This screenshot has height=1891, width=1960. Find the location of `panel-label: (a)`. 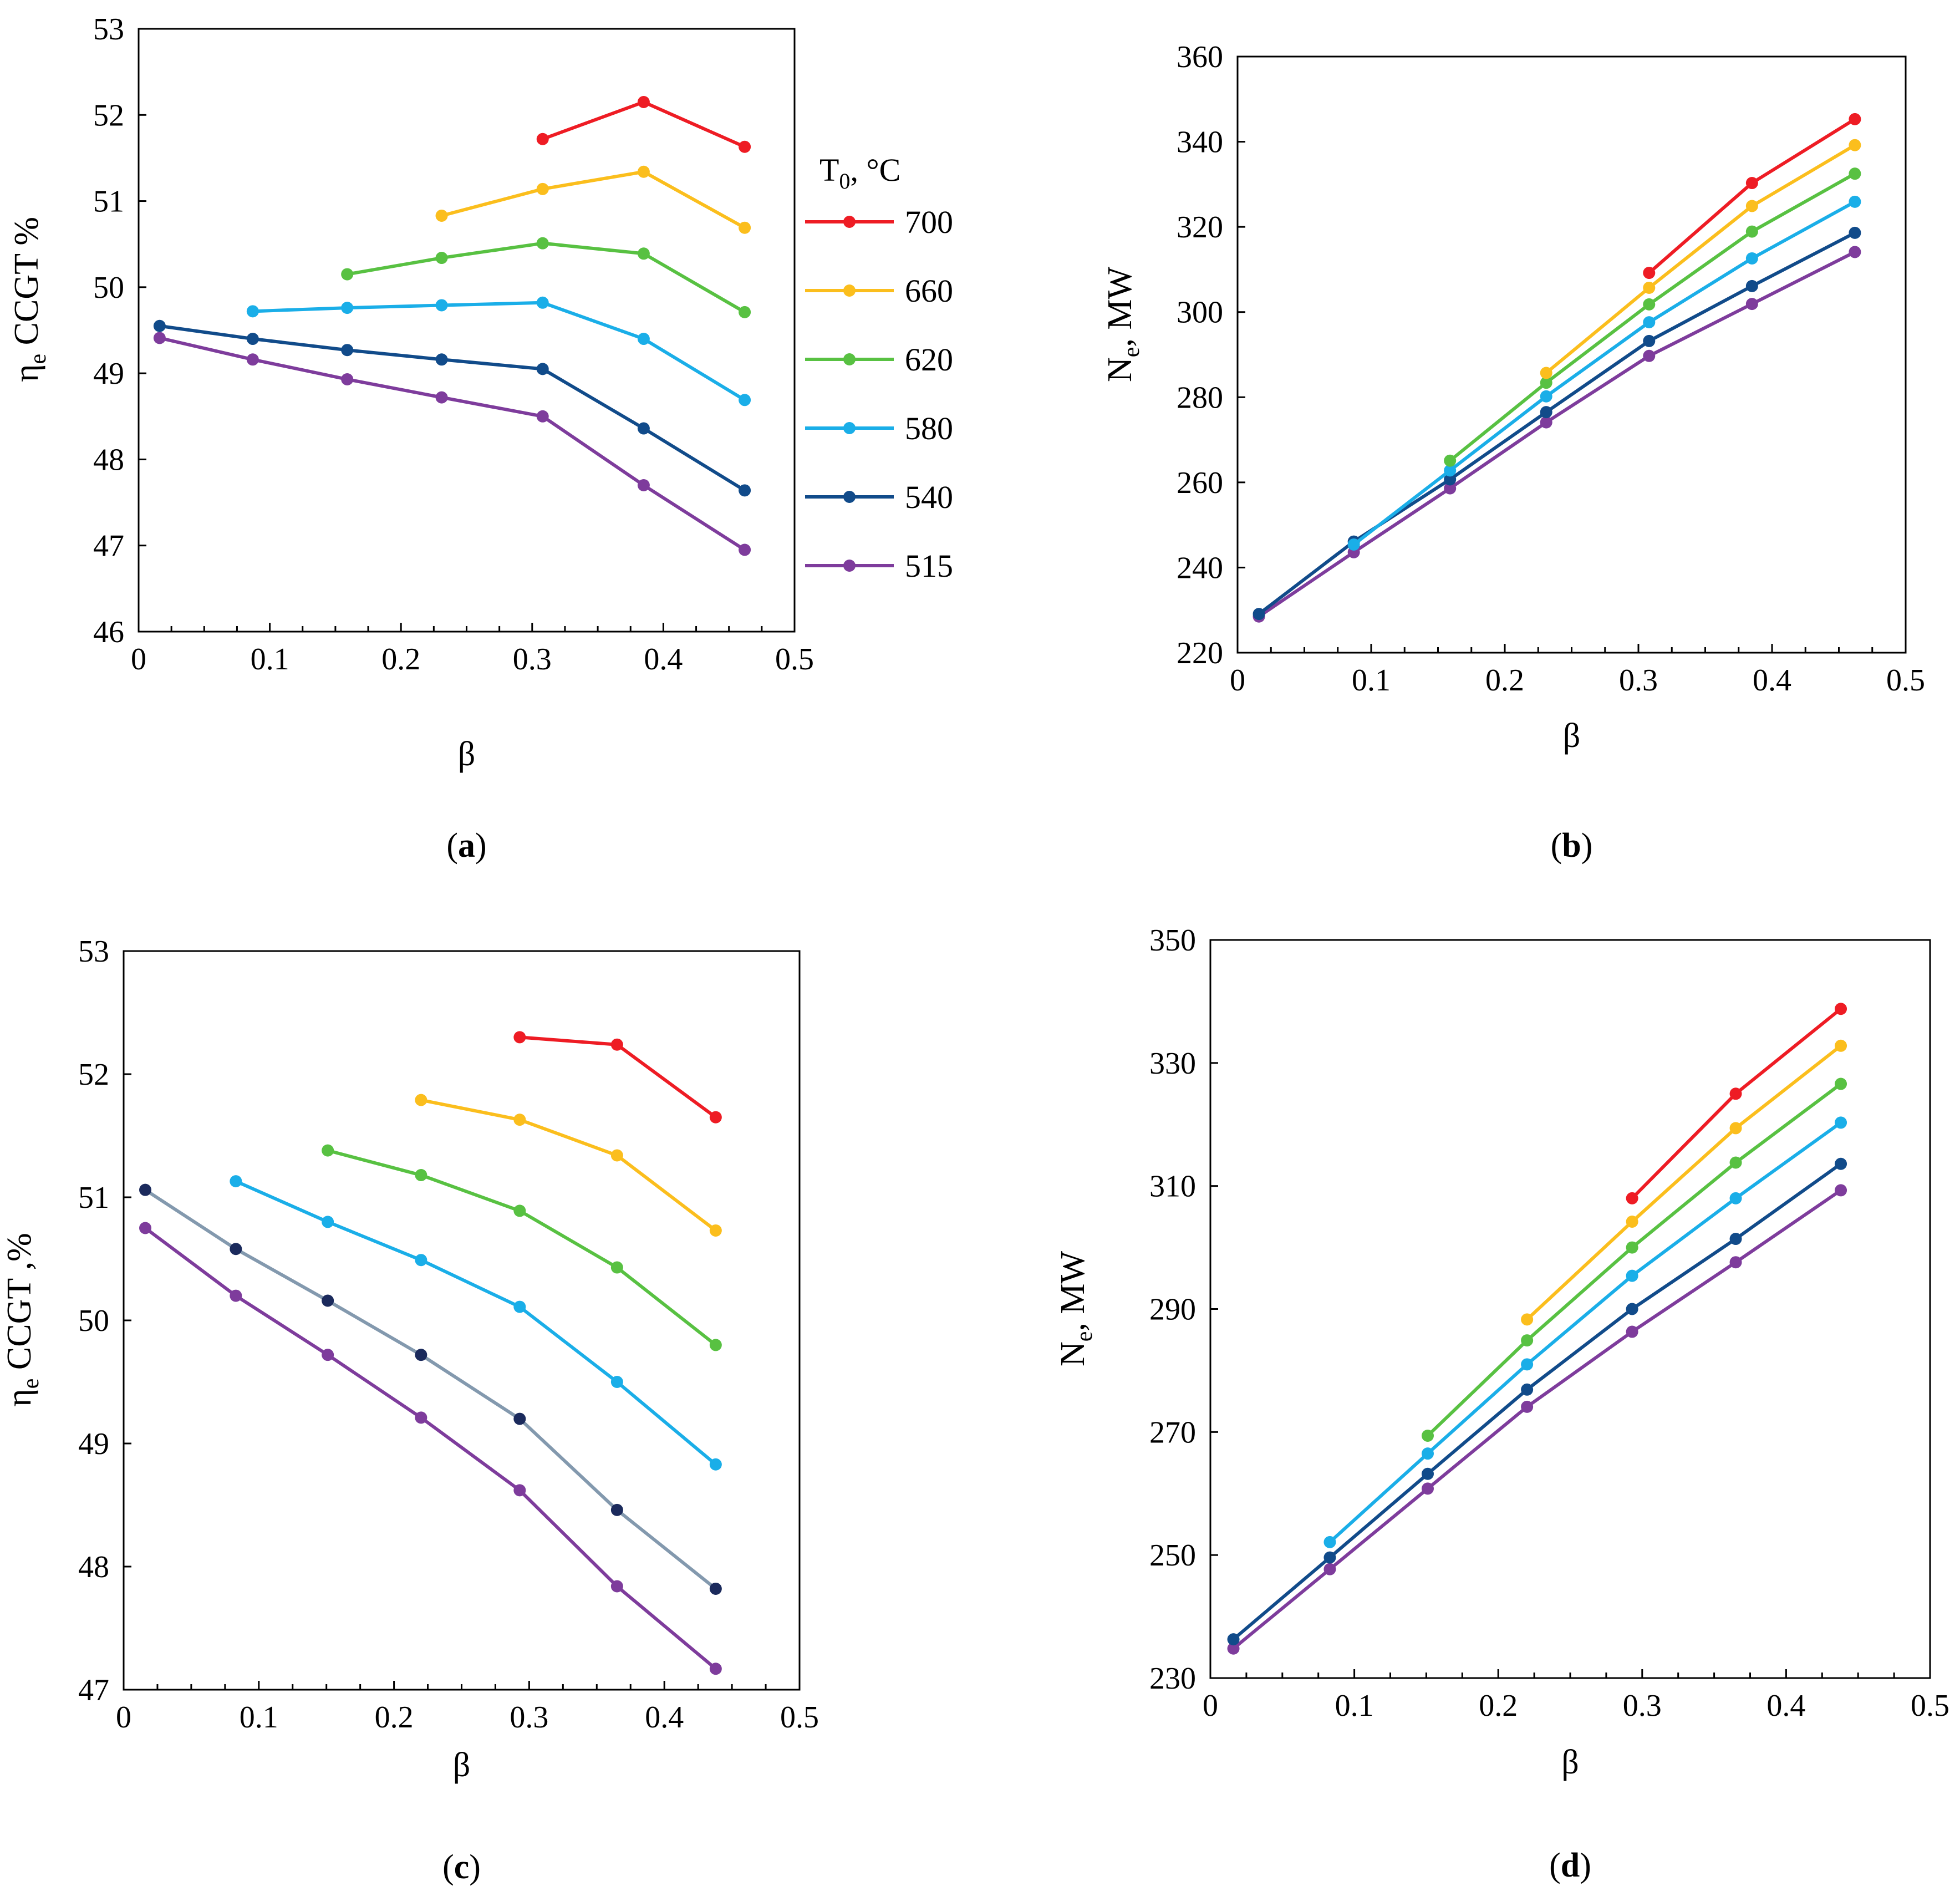

panel-label: (a) is located at coordinates (466, 846).